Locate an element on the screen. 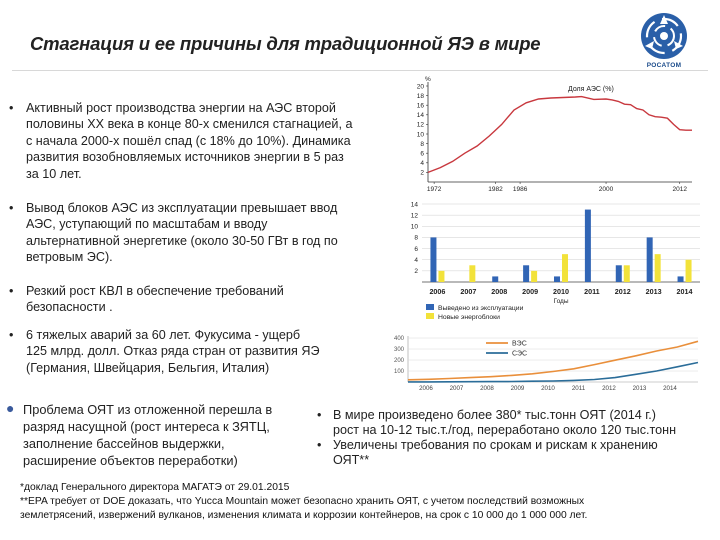 The image size is (720, 540). bullet-line: (Германия, Швейцария, Бельгия, Италия) is located at coordinates (148, 367).